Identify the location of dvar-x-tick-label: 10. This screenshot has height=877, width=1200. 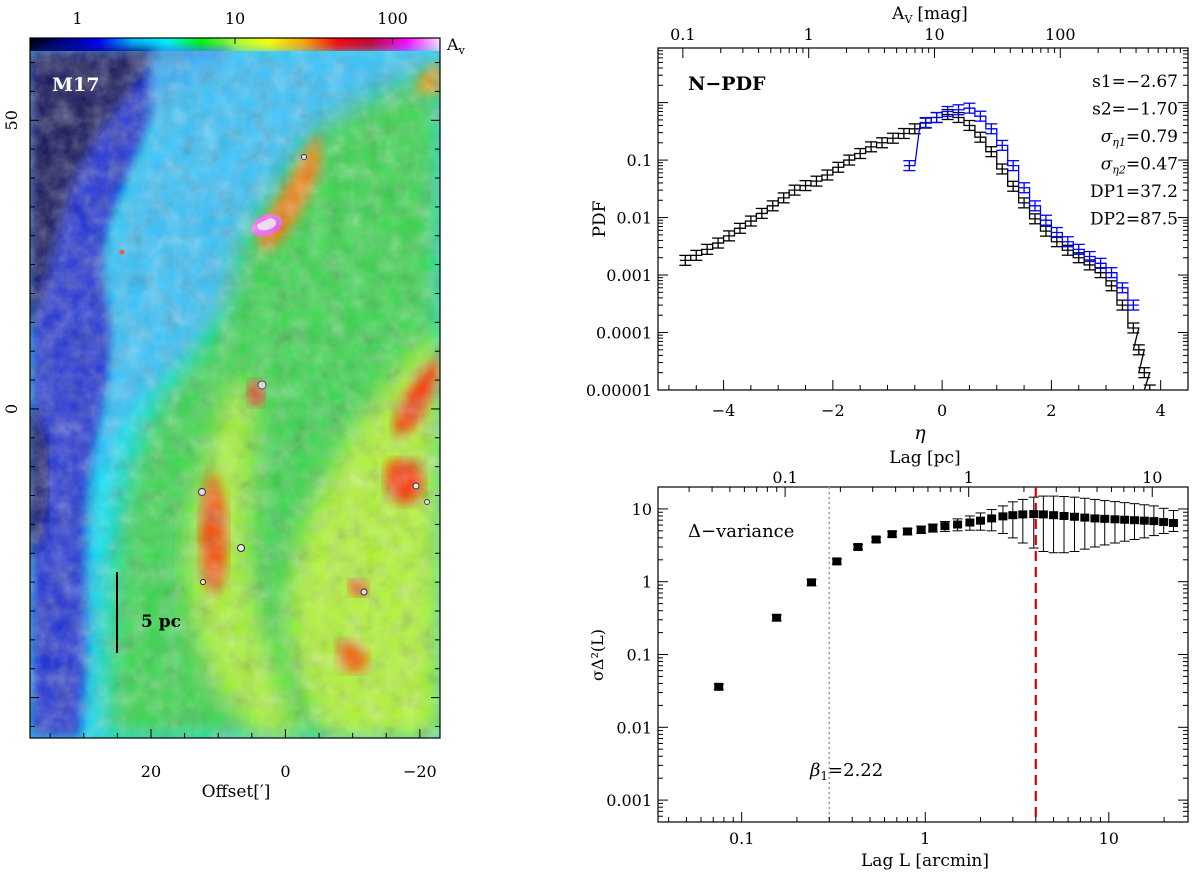
(1109, 838).